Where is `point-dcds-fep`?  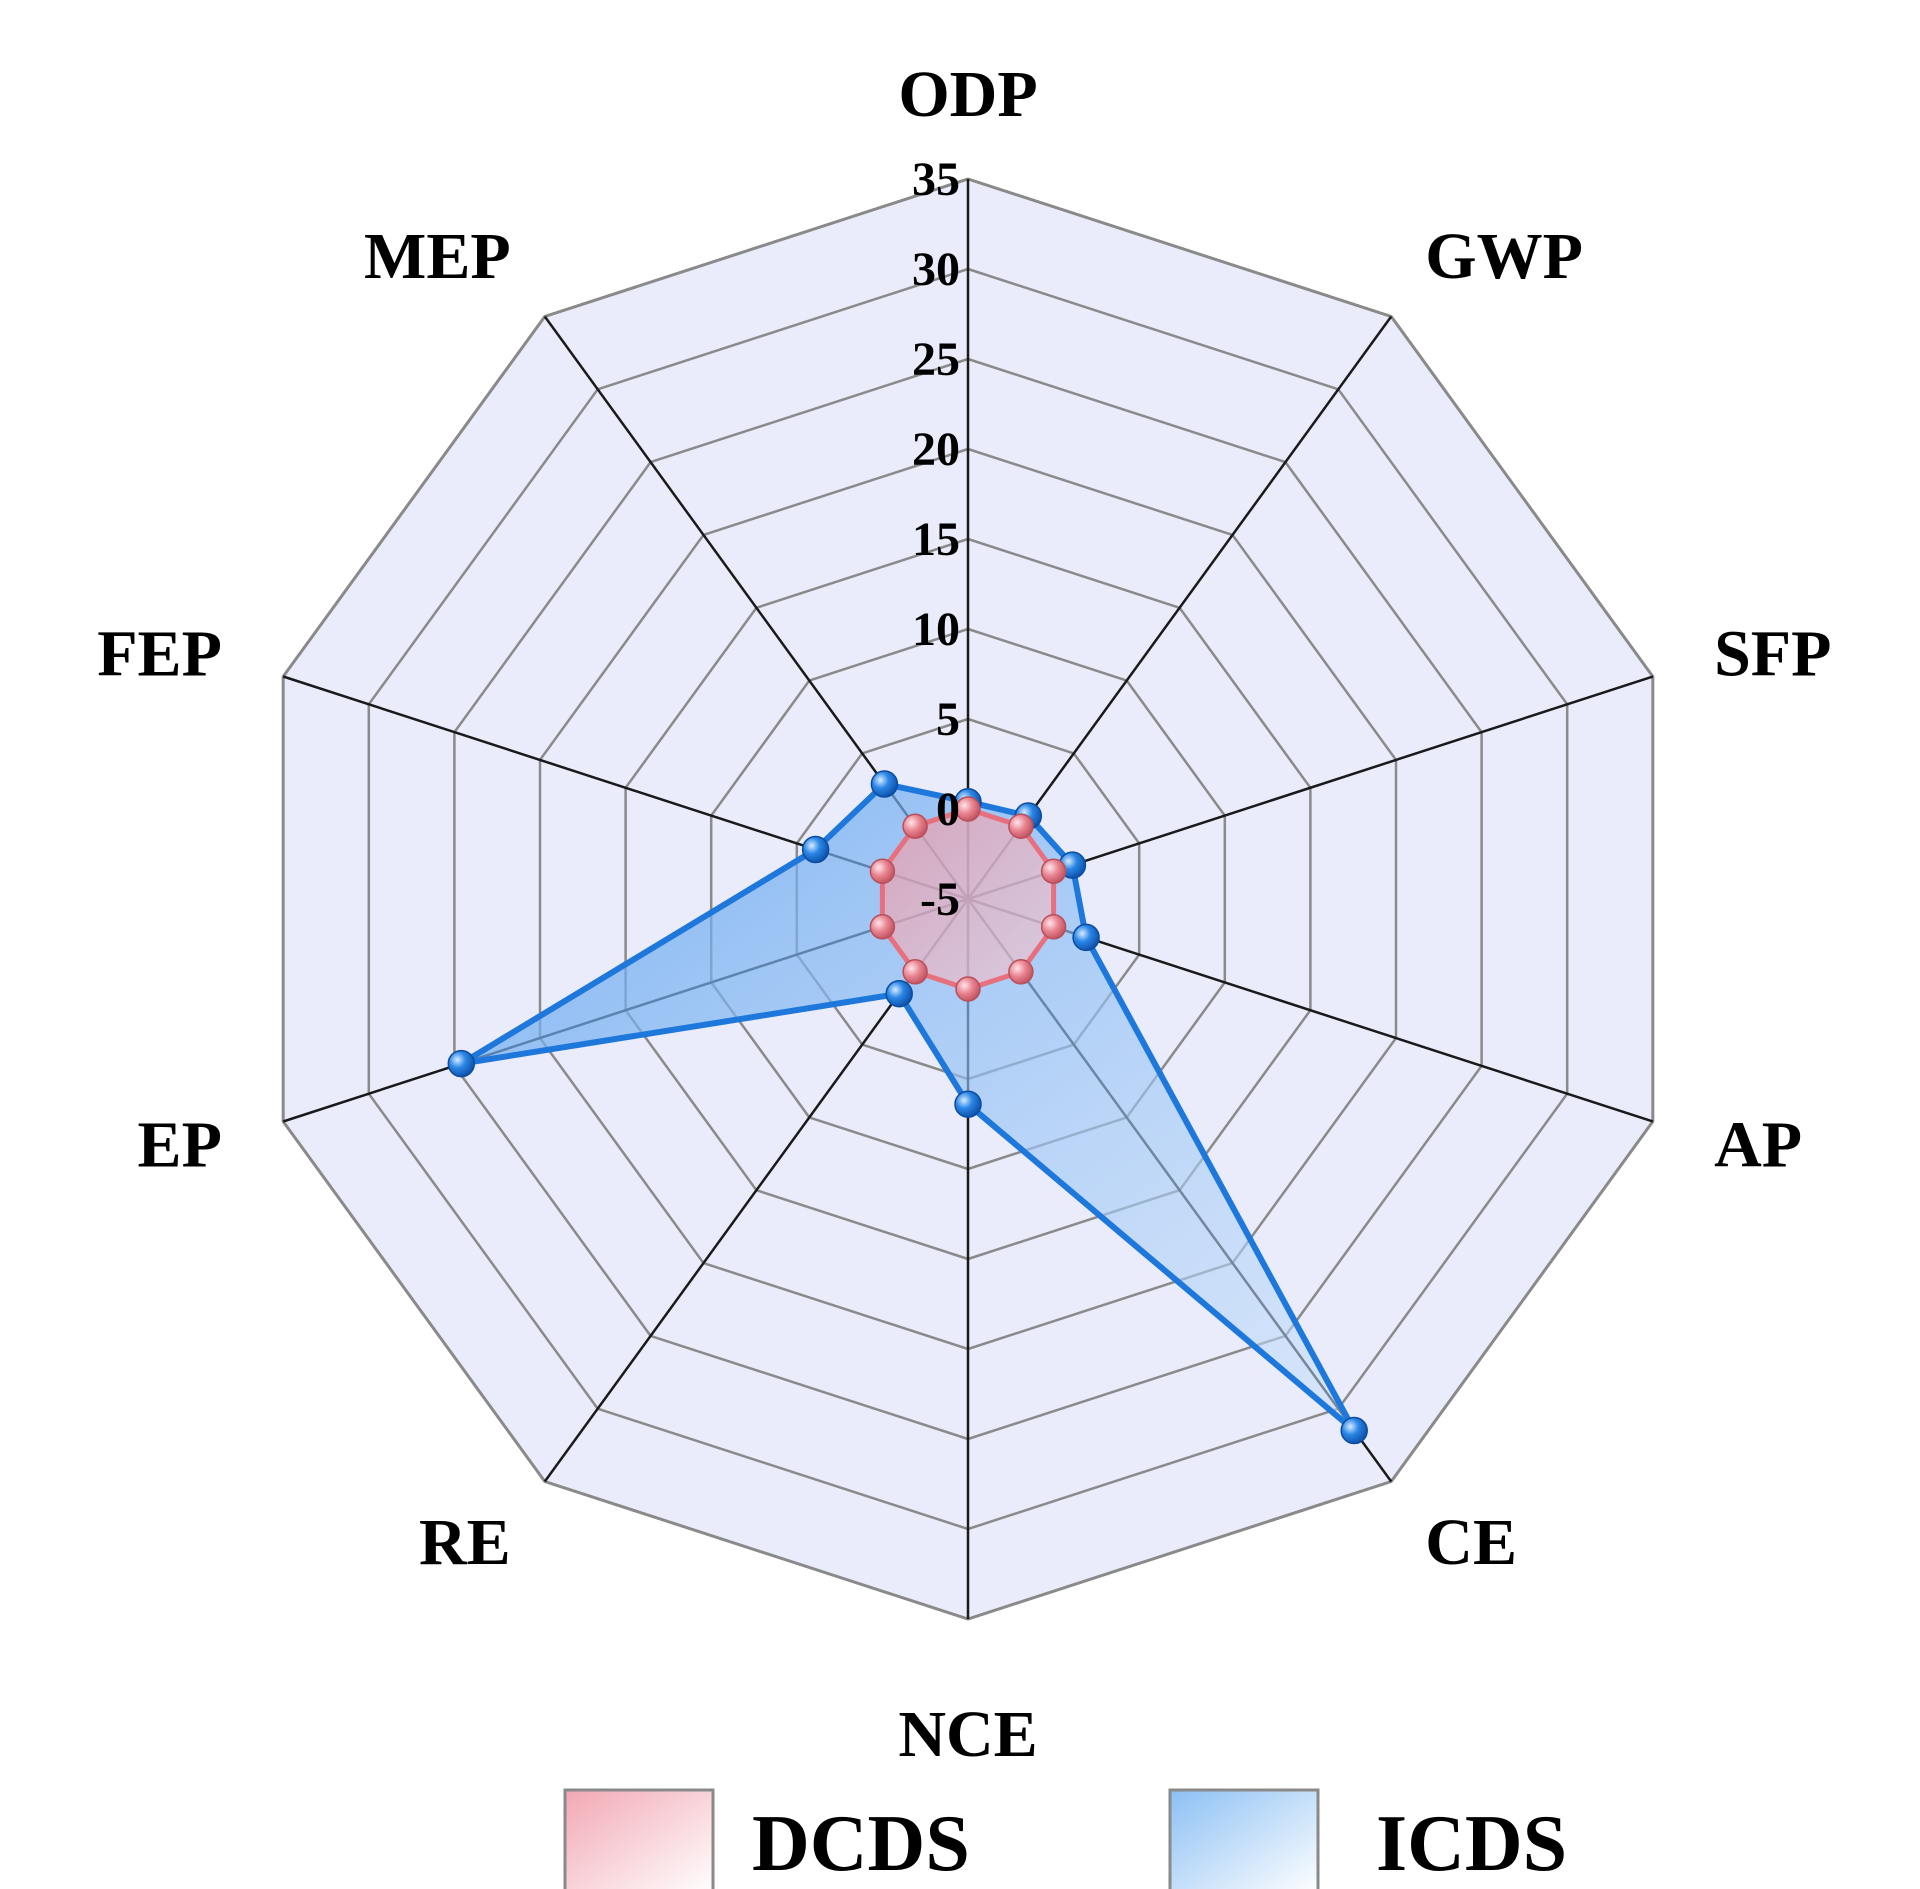
point-dcds-fep is located at coordinates (882, 871).